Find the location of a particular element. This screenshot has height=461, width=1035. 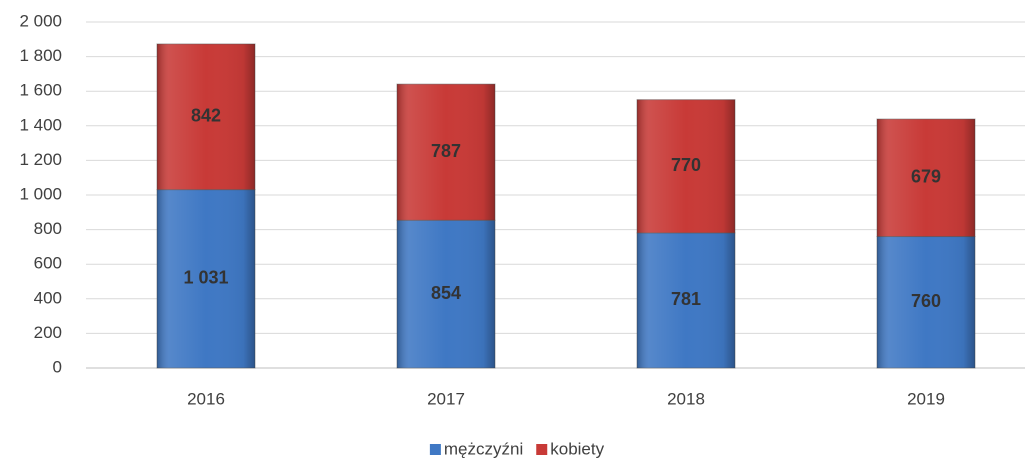

y-tick-label: 1 400 is located at coordinates (40, 124).